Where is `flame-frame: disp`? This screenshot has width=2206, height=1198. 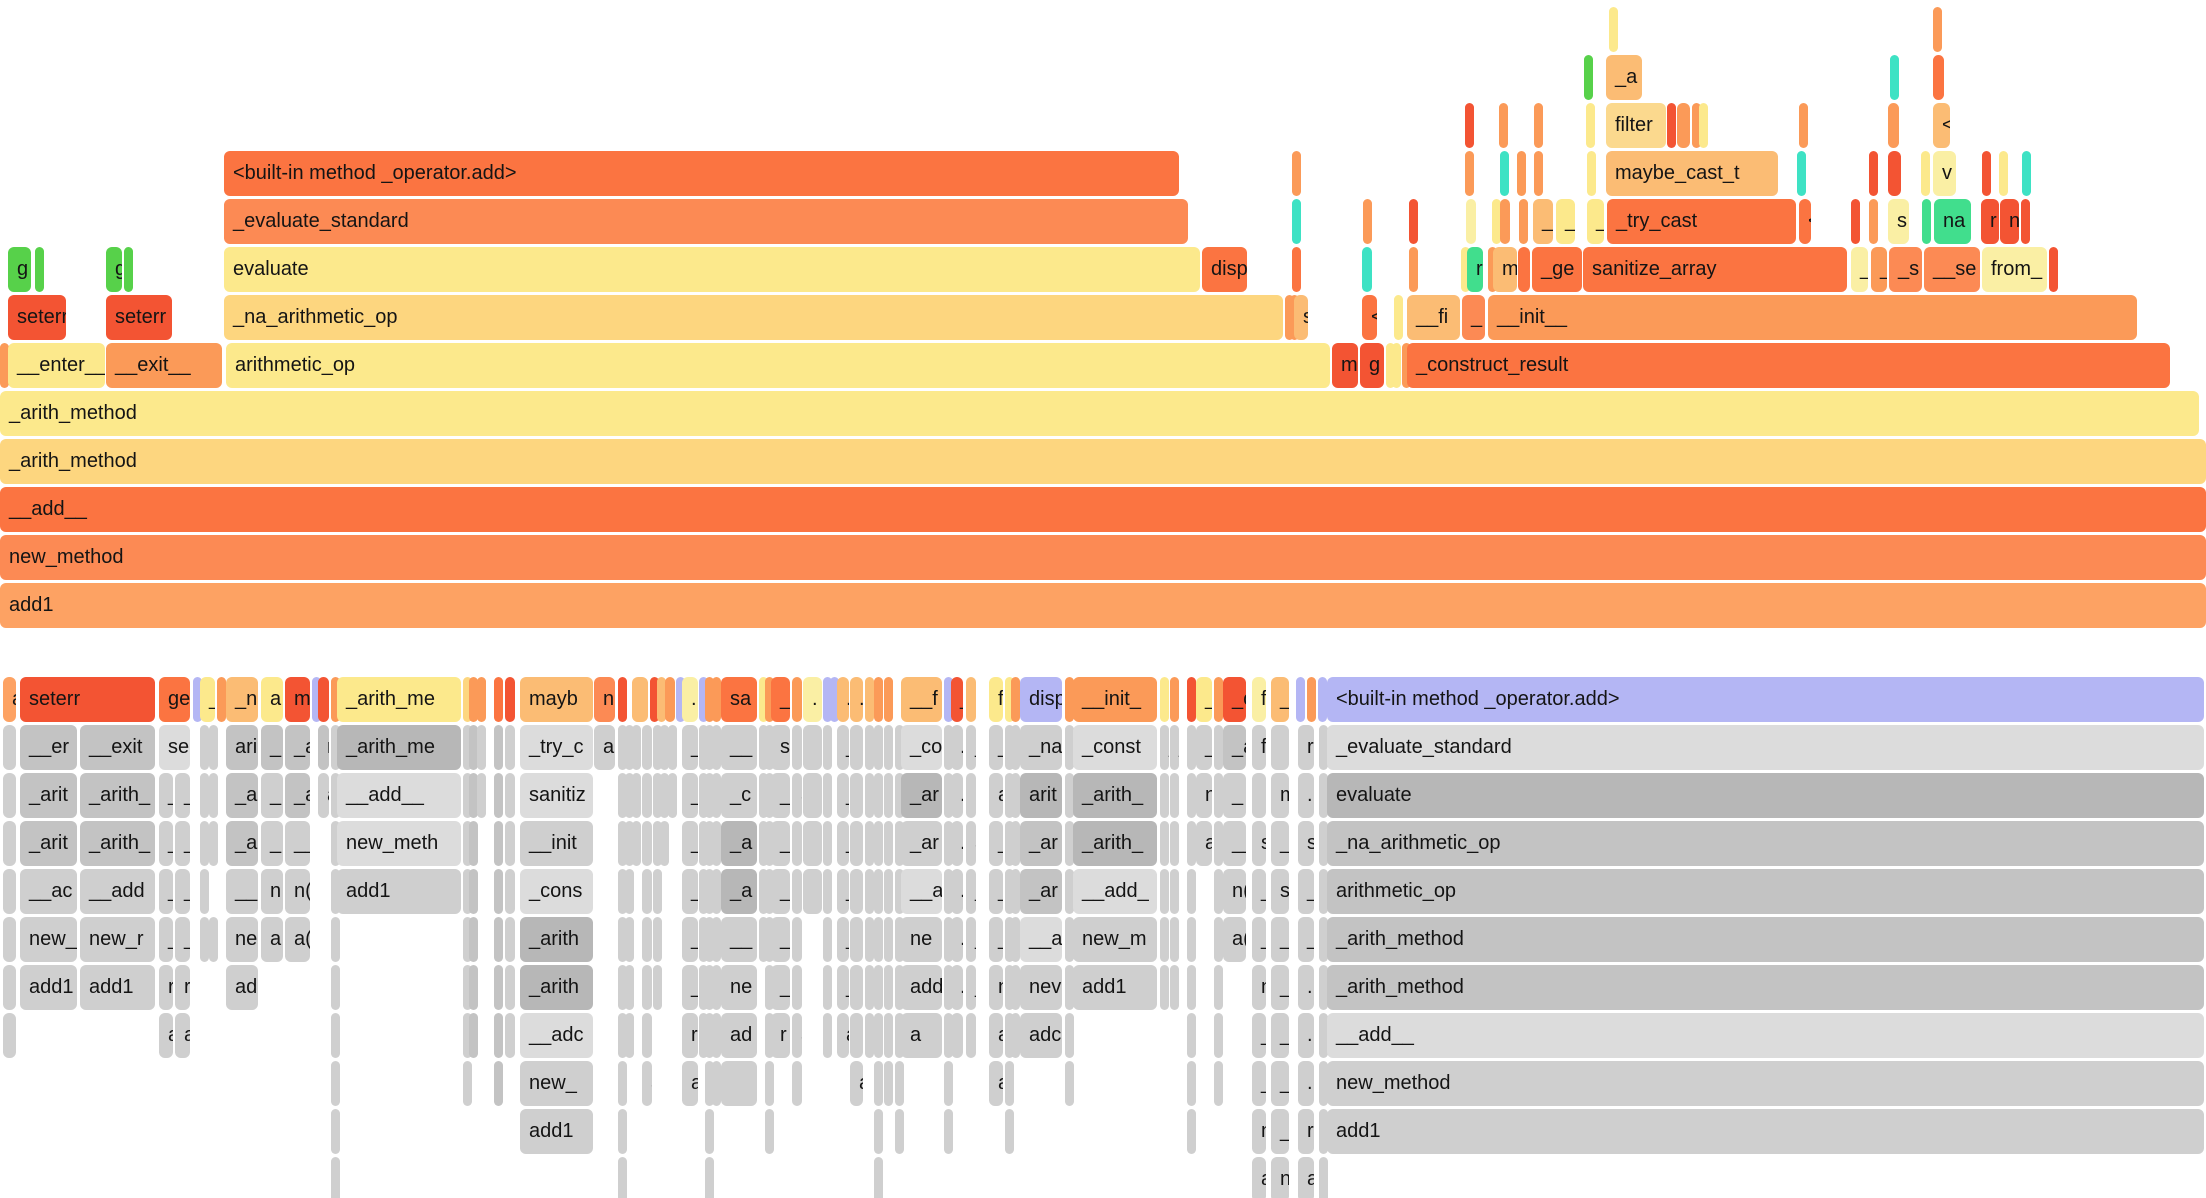
flame-frame: disp is located at coordinates (1041, 699).